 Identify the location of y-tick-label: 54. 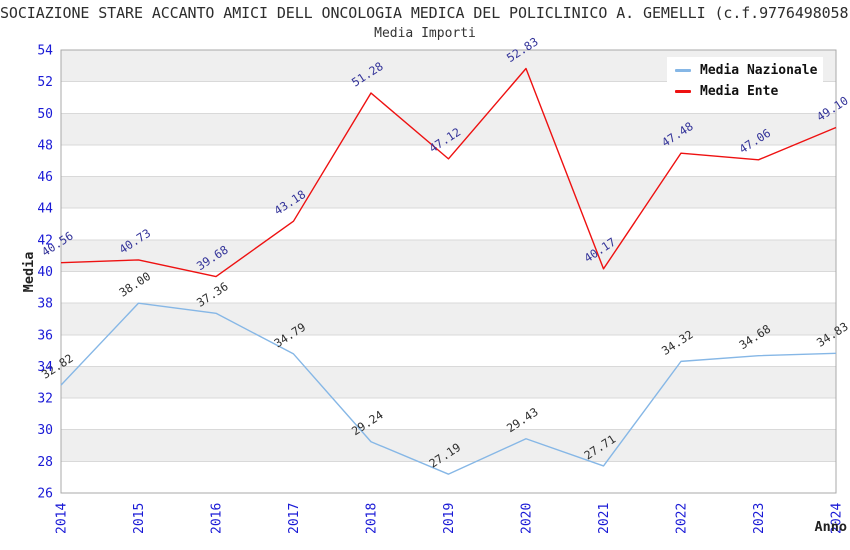
(45, 51).